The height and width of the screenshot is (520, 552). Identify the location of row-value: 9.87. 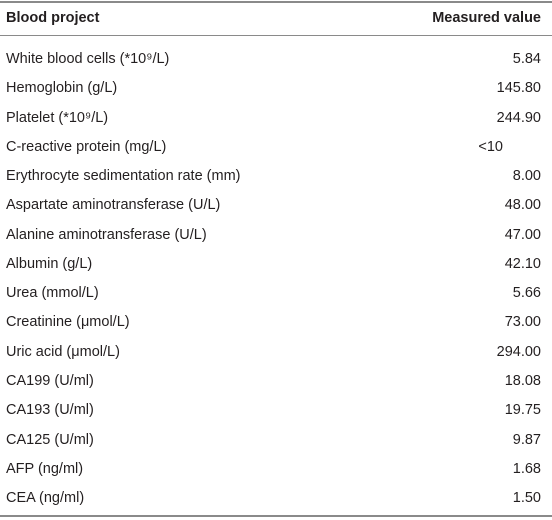
(526, 439).